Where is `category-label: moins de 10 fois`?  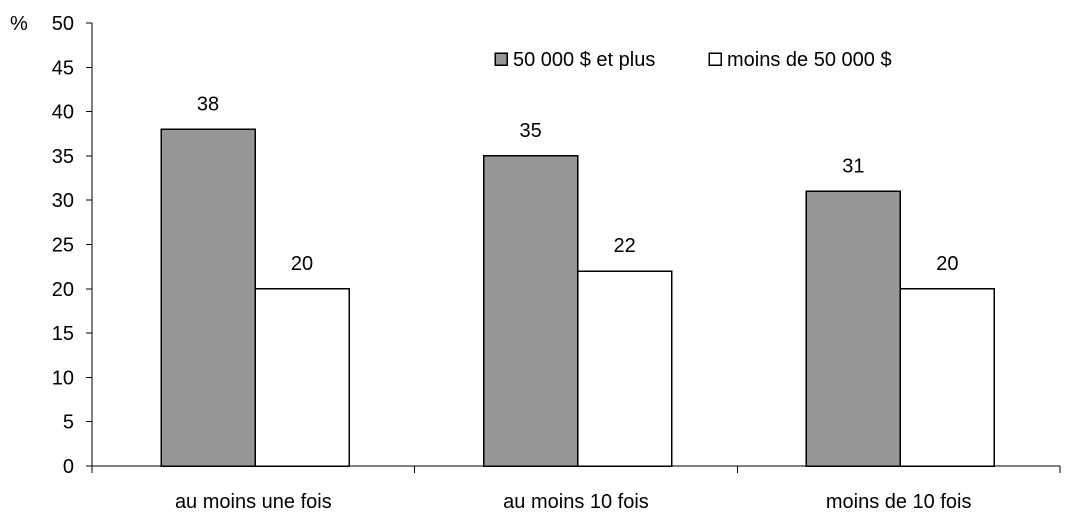
category-label: moins de 10 fois is located at coordinates (899, 502).